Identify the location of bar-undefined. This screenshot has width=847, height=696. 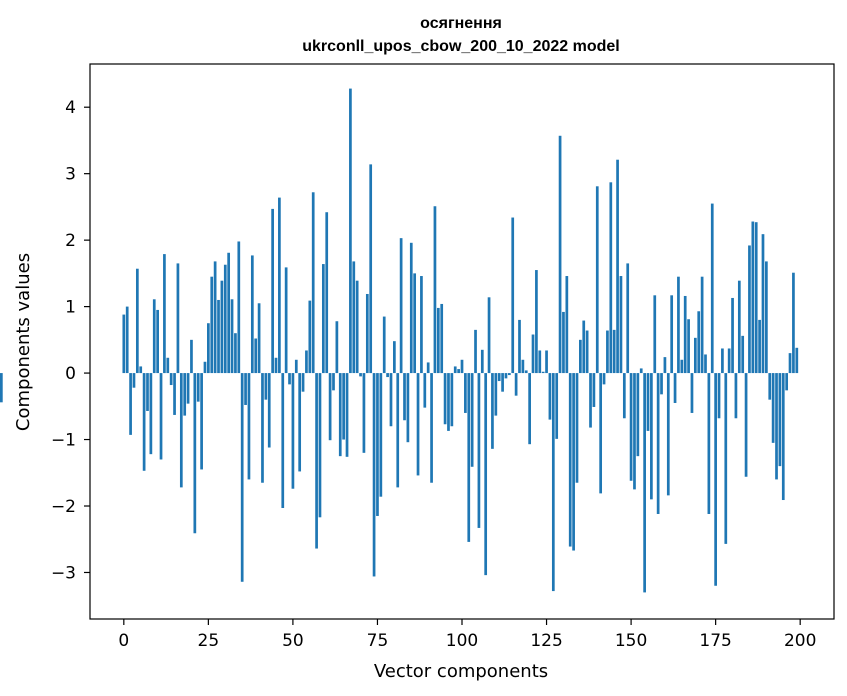
(1, 388).